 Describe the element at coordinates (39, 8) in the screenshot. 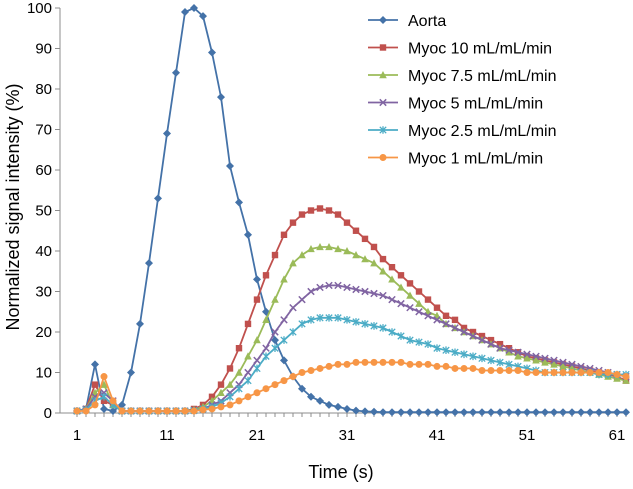

I see `y-tick-label: 100` at that location.